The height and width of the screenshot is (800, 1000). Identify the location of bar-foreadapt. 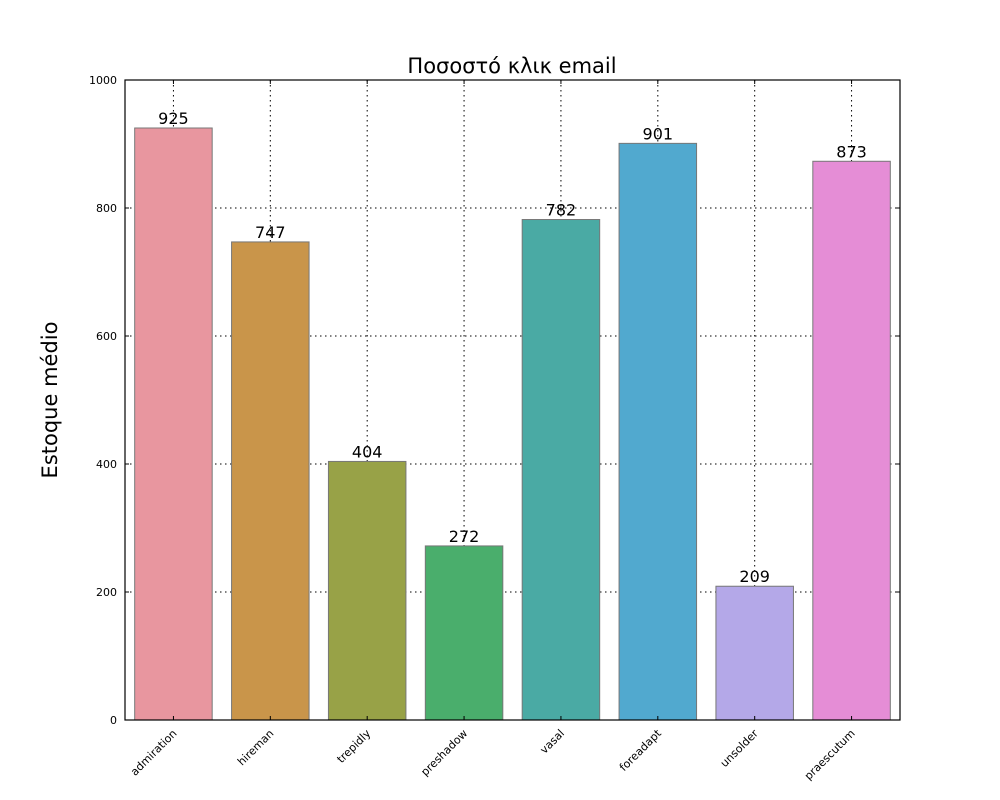
(658, 431).